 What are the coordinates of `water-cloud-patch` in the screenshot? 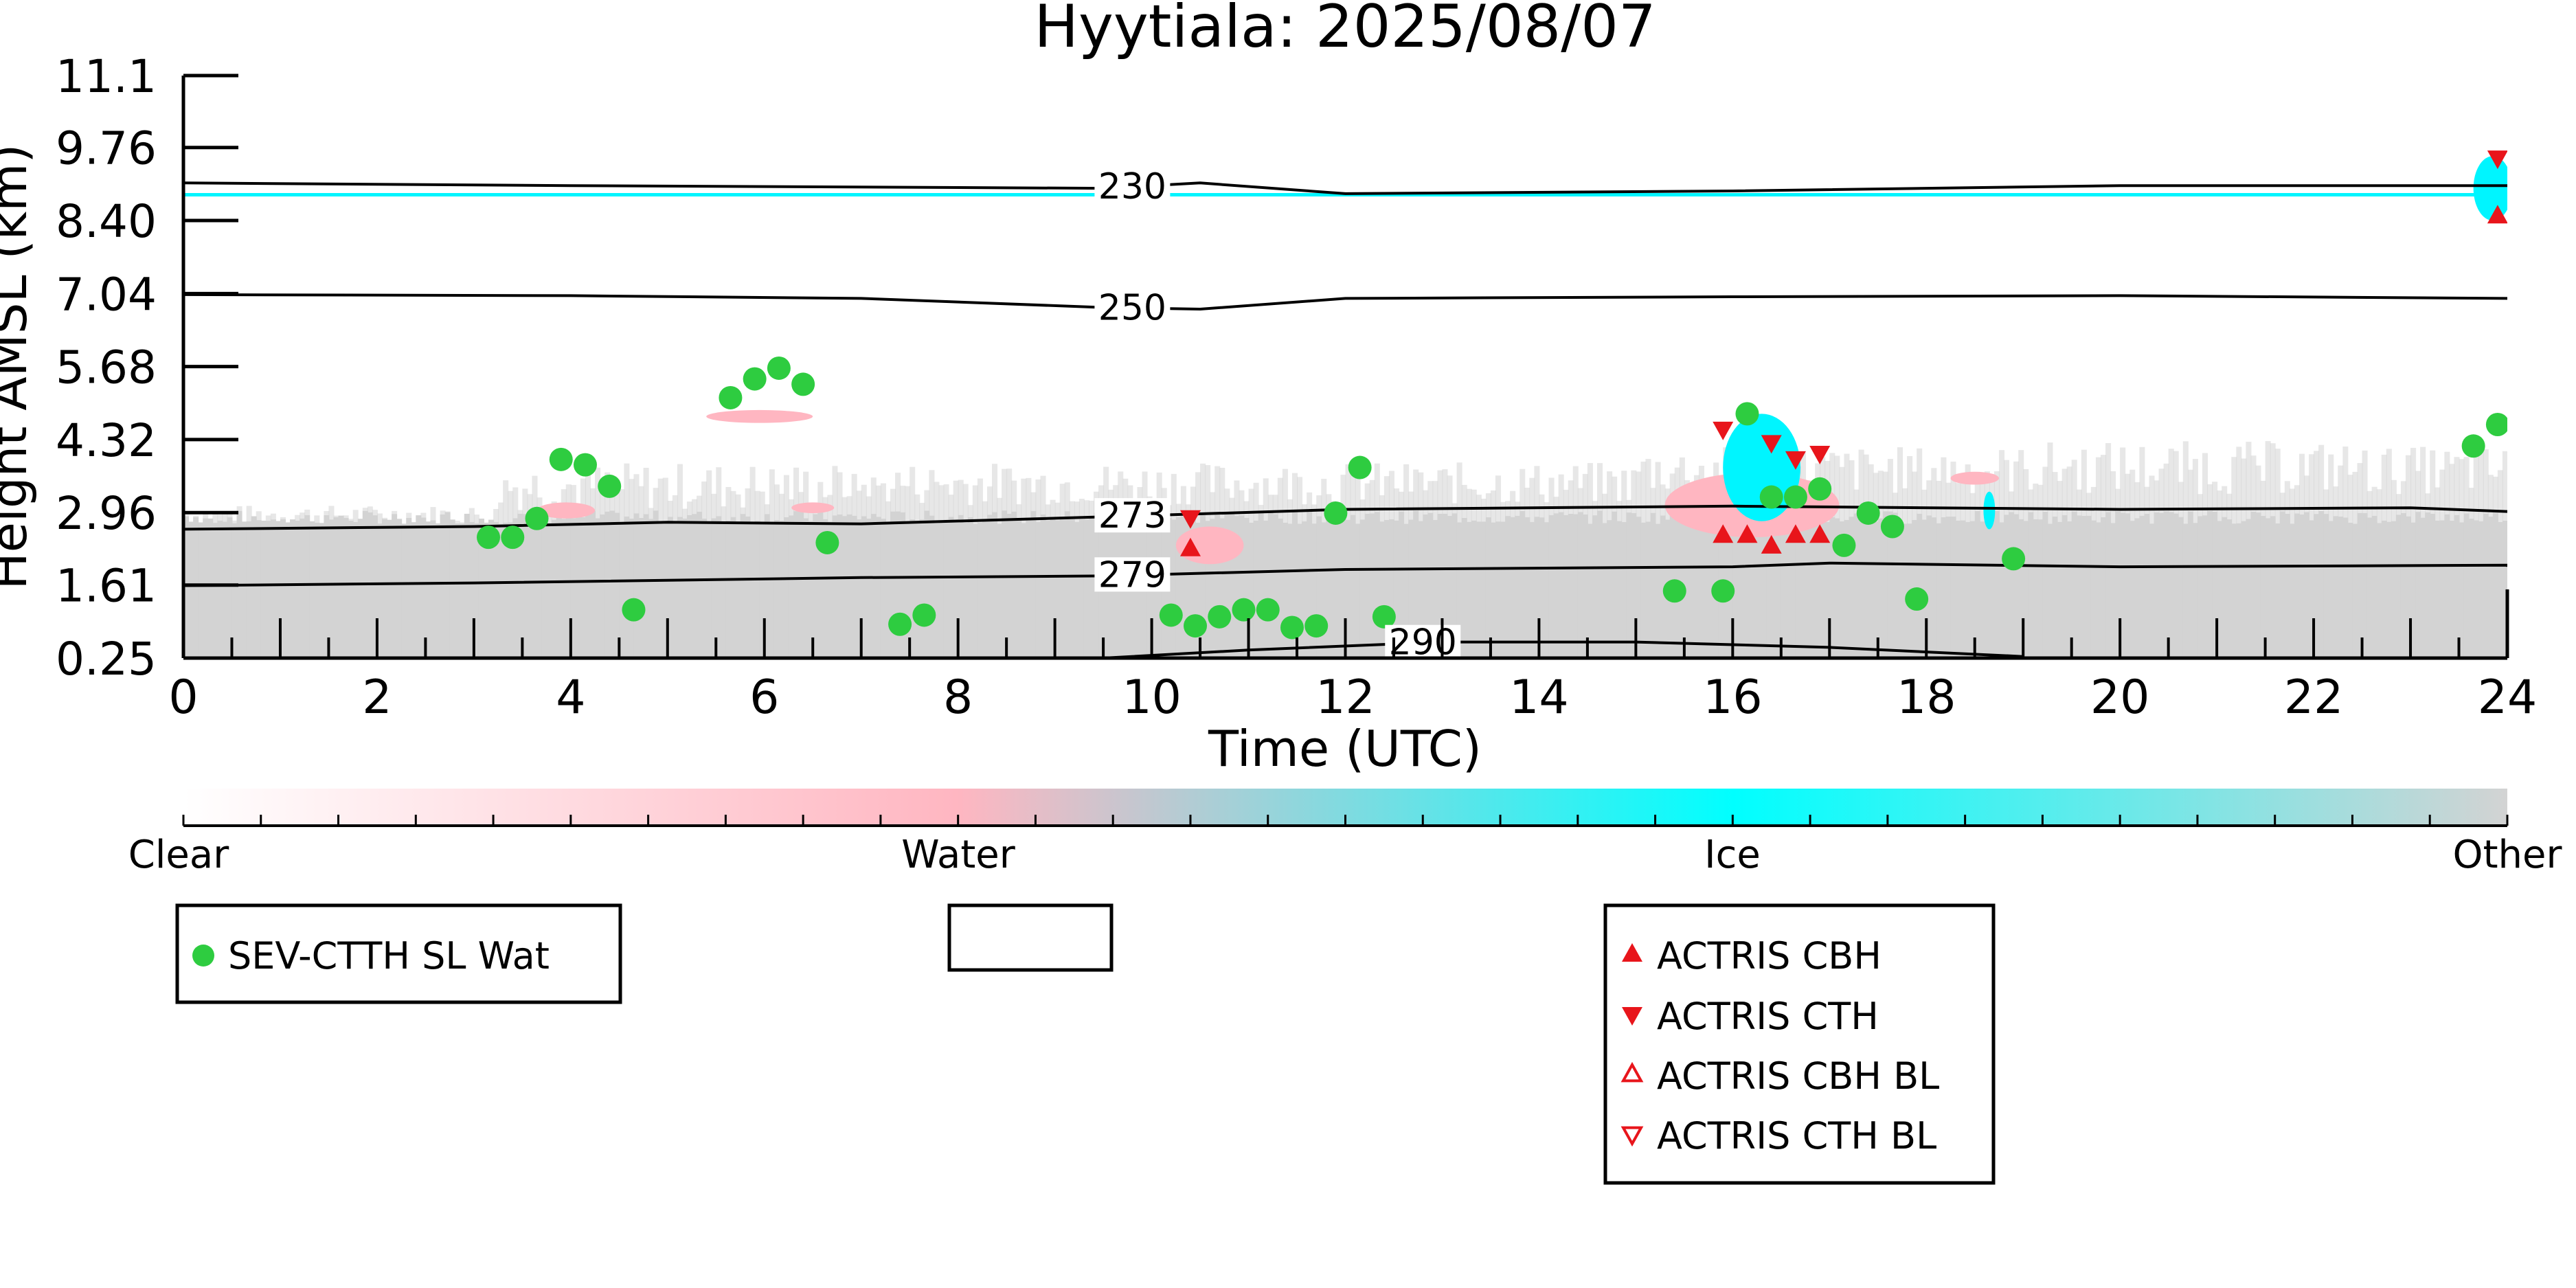 It's located at (1974, 478).